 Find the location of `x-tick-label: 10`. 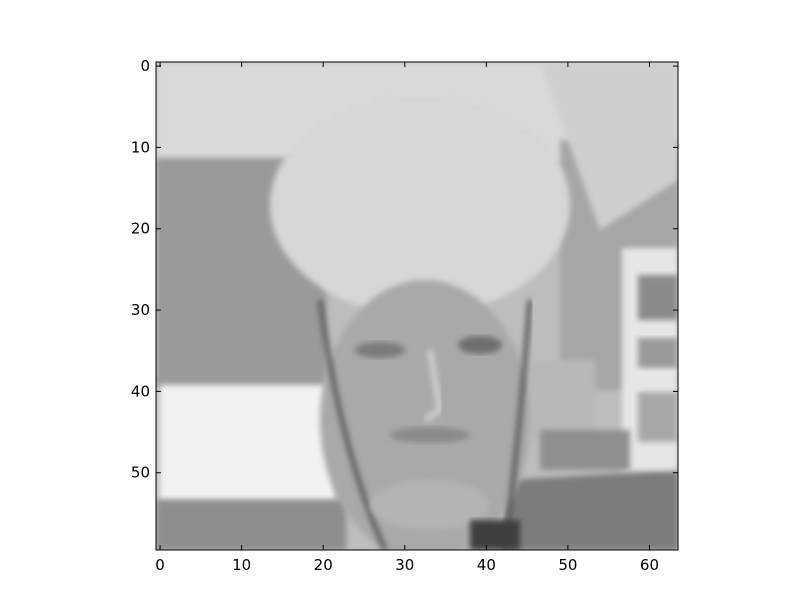

x-tick-label: 10 is located at coordinates (241, 565).